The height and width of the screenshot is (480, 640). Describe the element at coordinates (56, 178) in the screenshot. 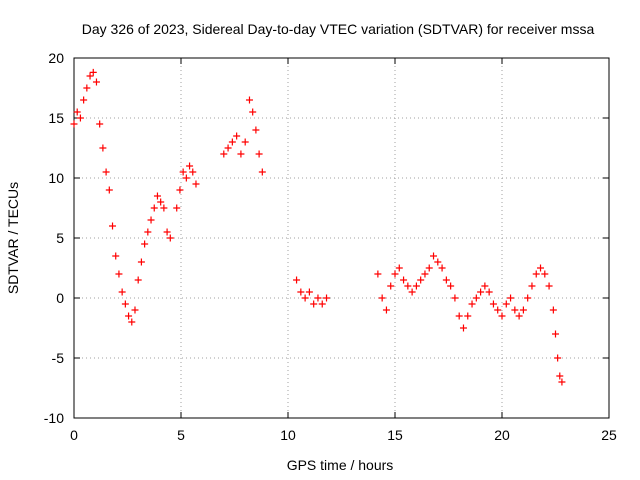

I see `y-tick-label: 10` at that location.